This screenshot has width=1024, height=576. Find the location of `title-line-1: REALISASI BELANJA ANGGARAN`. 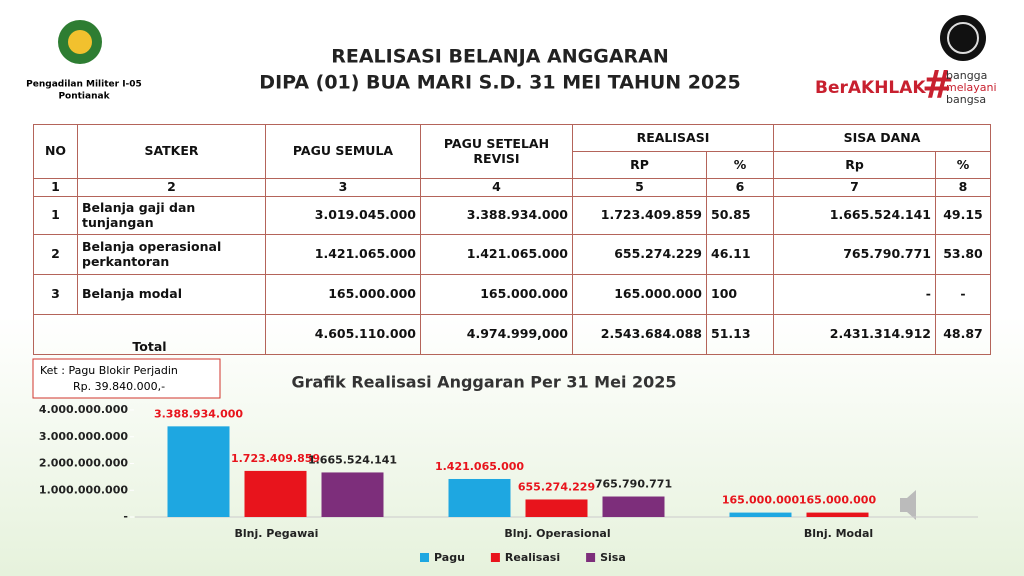

title-line-1: REALISASI BELANJA ANGGARAN is located at coordinates (500, 57).